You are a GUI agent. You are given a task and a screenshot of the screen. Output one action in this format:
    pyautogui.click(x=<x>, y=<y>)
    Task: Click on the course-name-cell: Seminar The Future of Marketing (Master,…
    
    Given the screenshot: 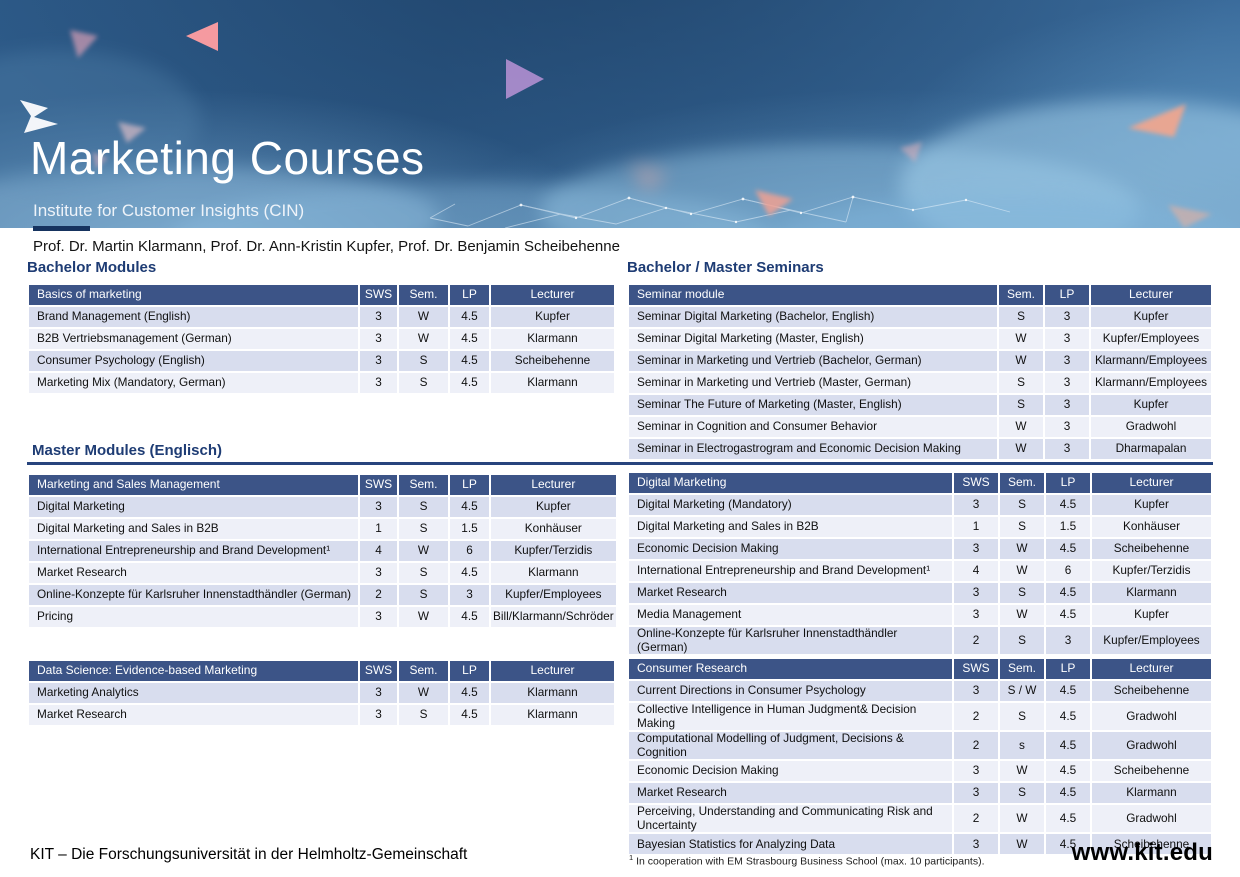 What is the action you would take?
    pyautogui.click(x=813, y=405)
    